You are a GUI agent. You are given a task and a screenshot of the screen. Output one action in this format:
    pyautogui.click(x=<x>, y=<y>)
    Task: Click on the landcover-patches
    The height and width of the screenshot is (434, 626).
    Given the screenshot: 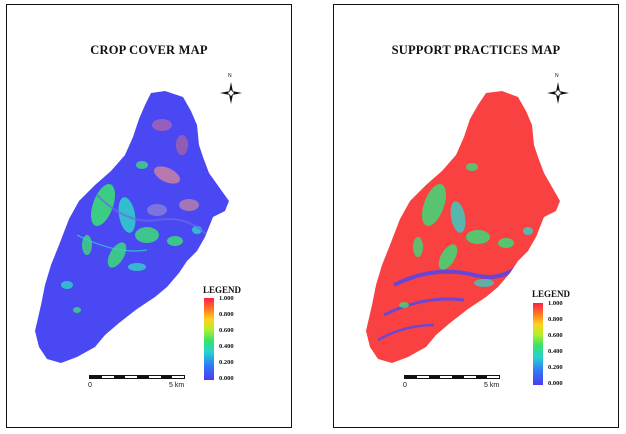 What is the action you would take?
    pyautogui.click(x=134, y=216)
    